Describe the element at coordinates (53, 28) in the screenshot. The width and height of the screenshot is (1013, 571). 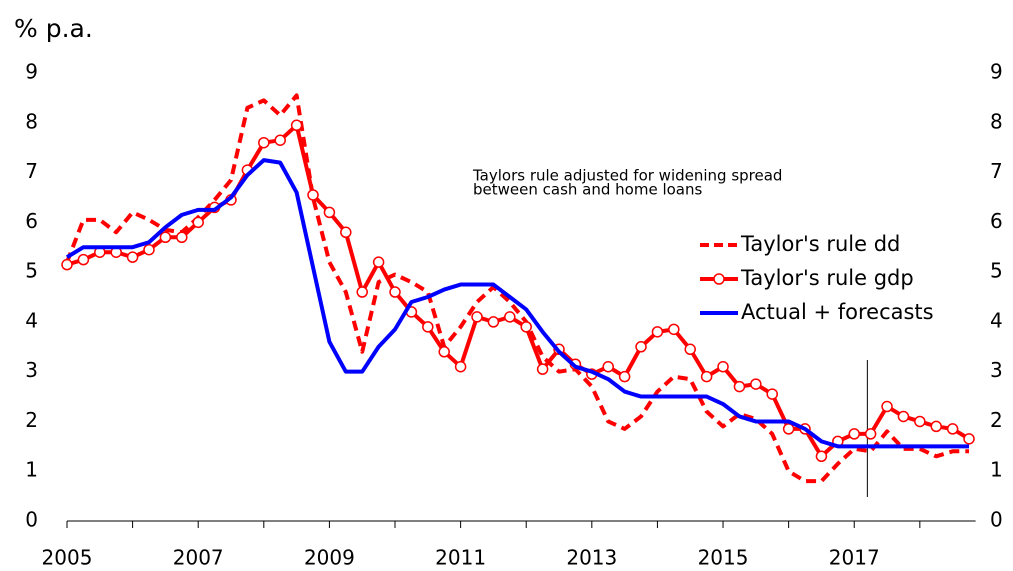
I see `y-axis-label: % p.a.` at that location.